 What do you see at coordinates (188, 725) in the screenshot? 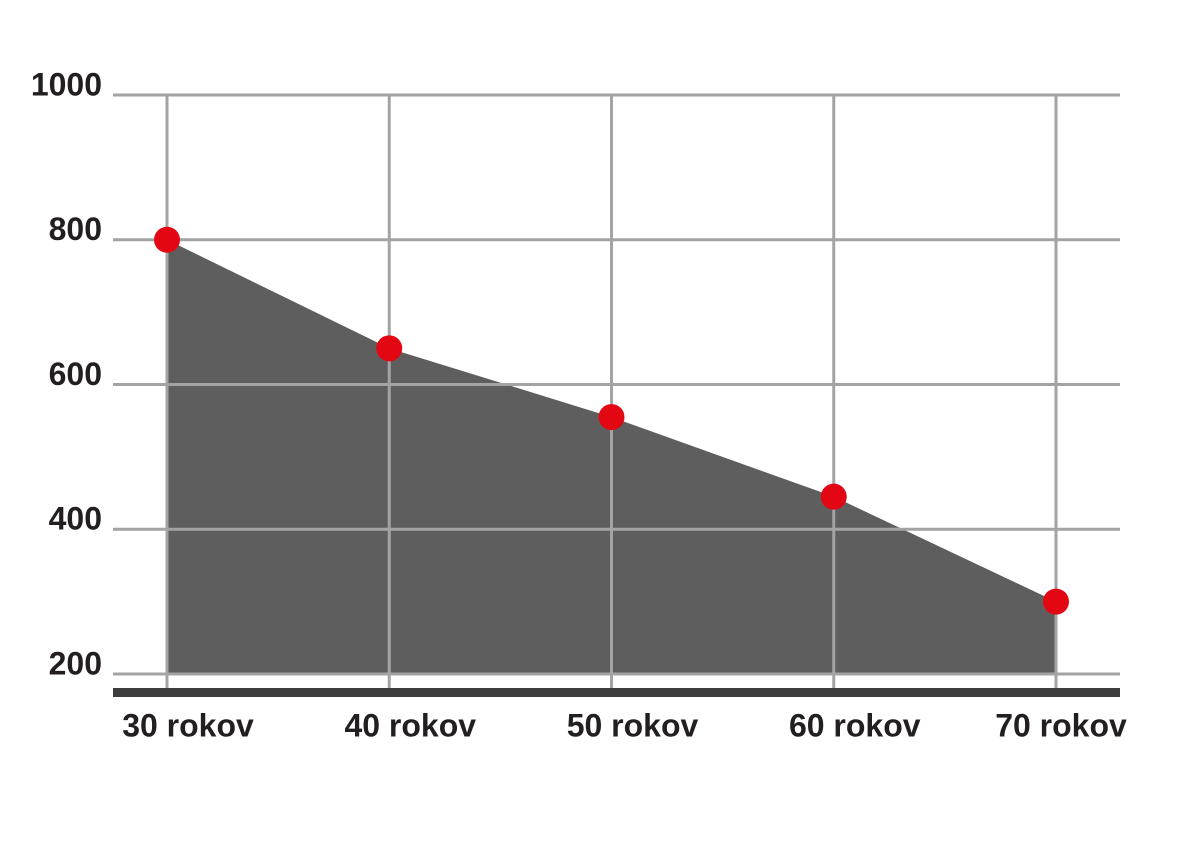
I see `x-tick-label: 30 rokov` at bounding box center [188, 725].